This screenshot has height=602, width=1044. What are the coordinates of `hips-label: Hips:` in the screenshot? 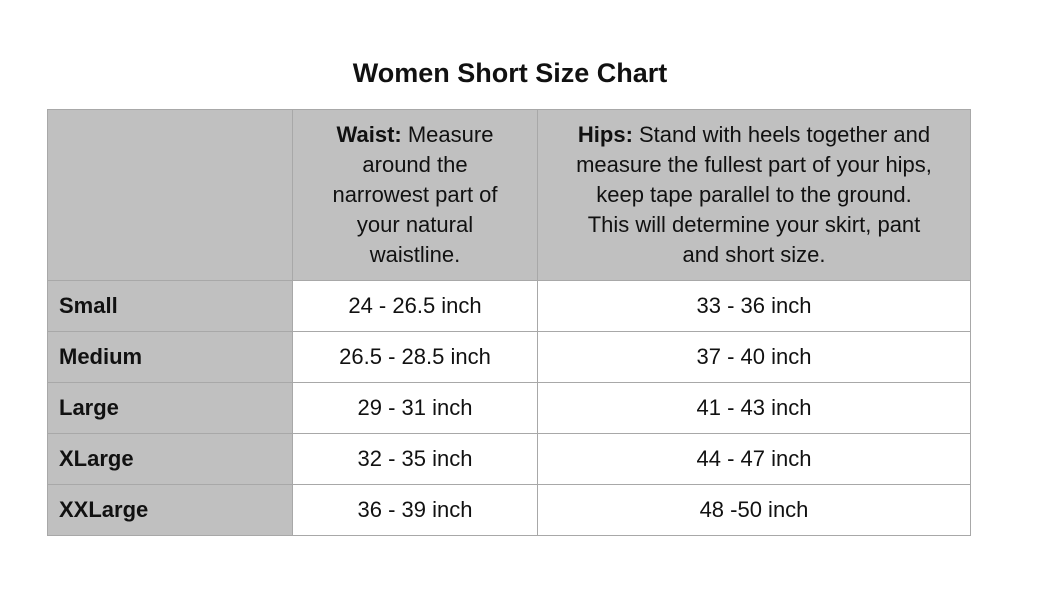 It's located at (605, 134).